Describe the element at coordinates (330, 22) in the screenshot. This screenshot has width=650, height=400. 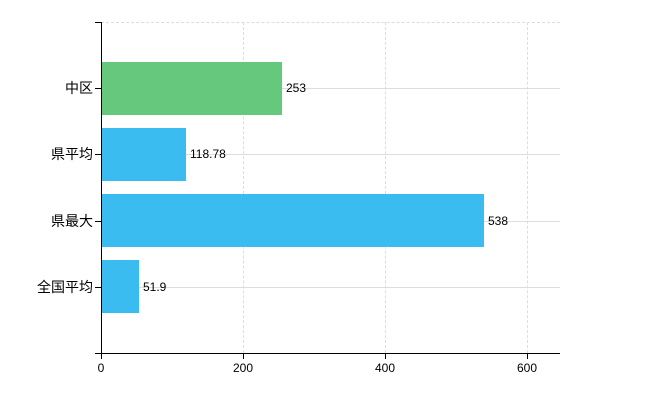
I see `plot-top-border` at that location.